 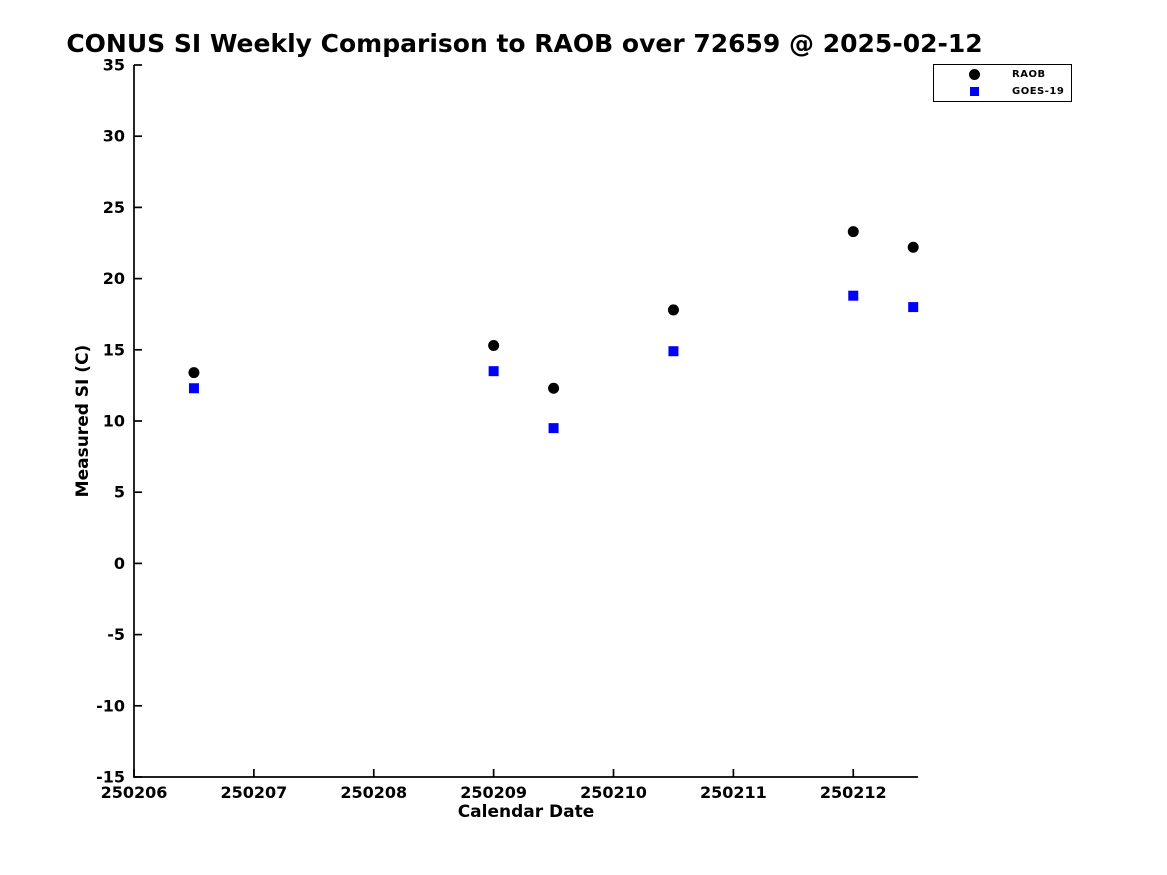 I want to click on x-tick-label: 250210, so click(x=613, y=792).